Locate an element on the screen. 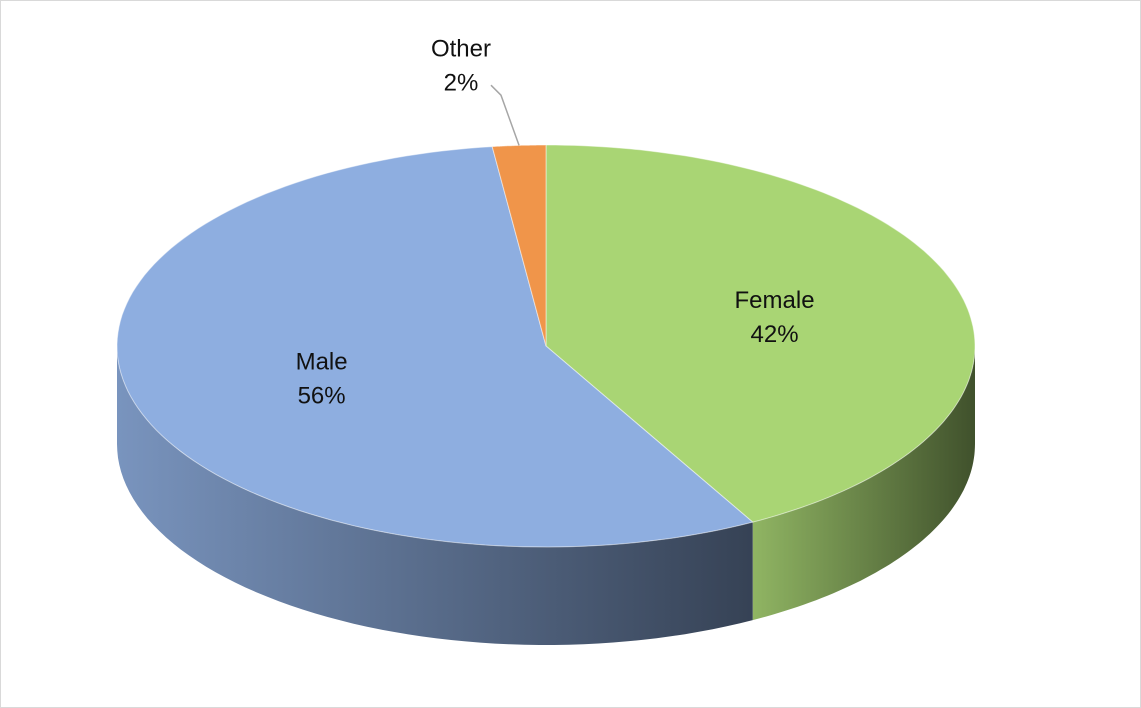  data-label-value: 42% is located at coordinates (775, 334).